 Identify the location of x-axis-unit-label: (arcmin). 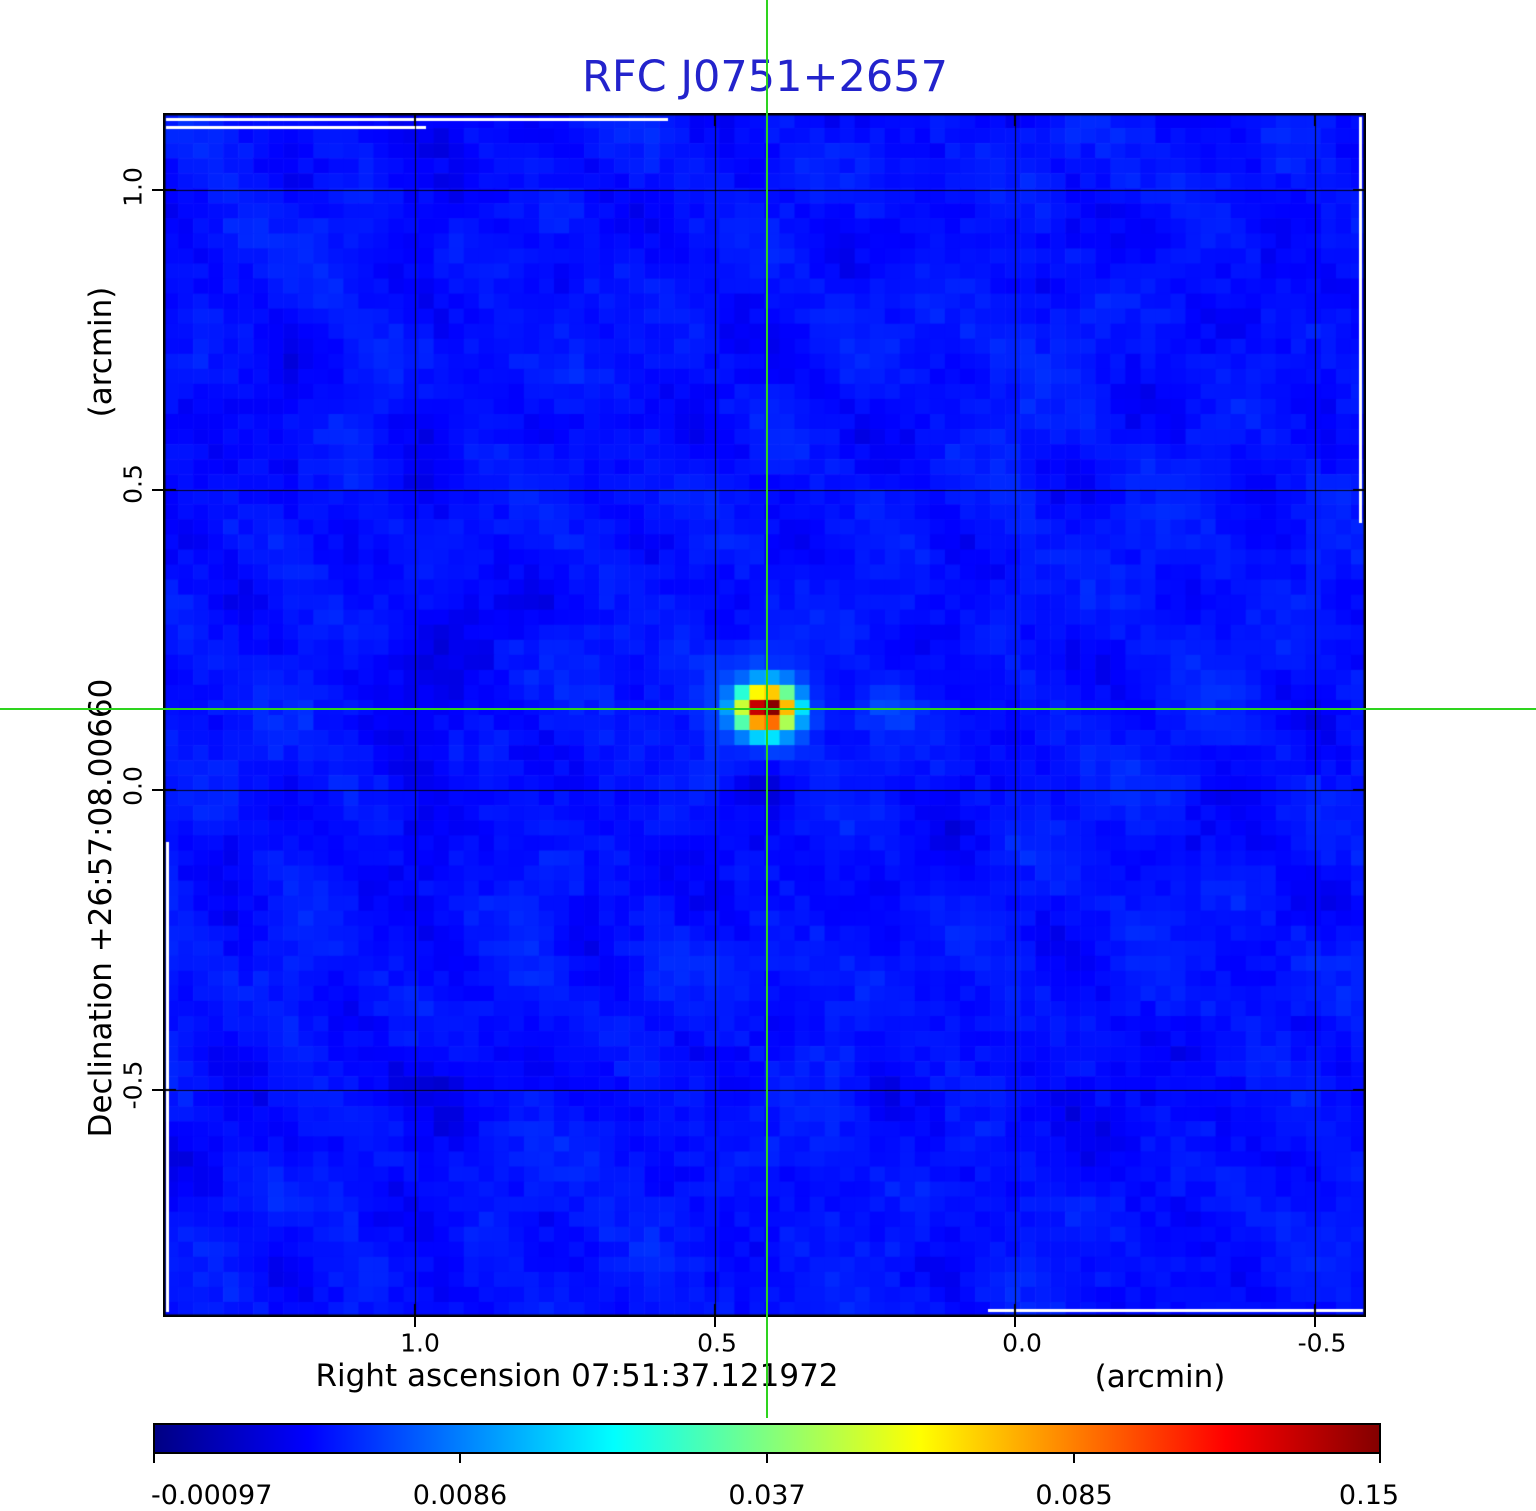
(1160, 1377).